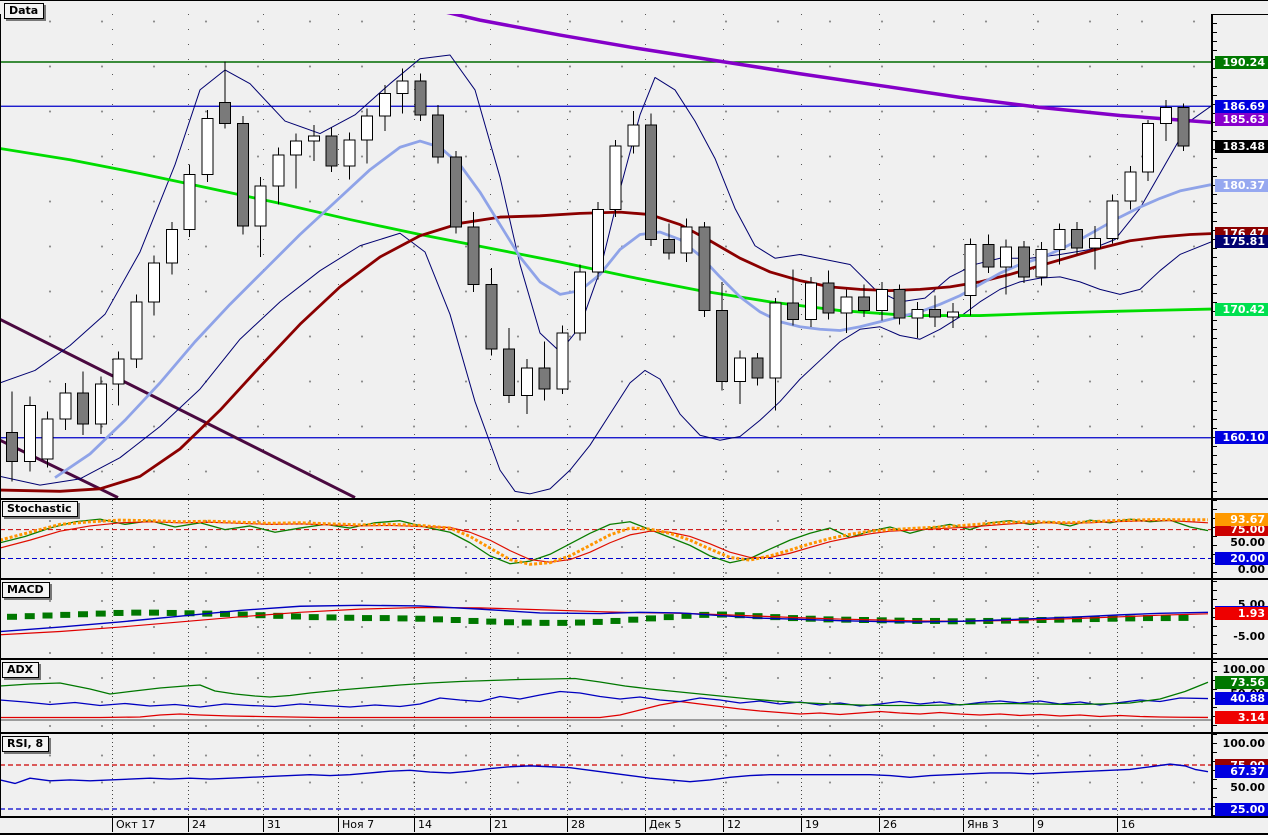  I want to click on main-scale-label: 185.63, so click(1241, 119).